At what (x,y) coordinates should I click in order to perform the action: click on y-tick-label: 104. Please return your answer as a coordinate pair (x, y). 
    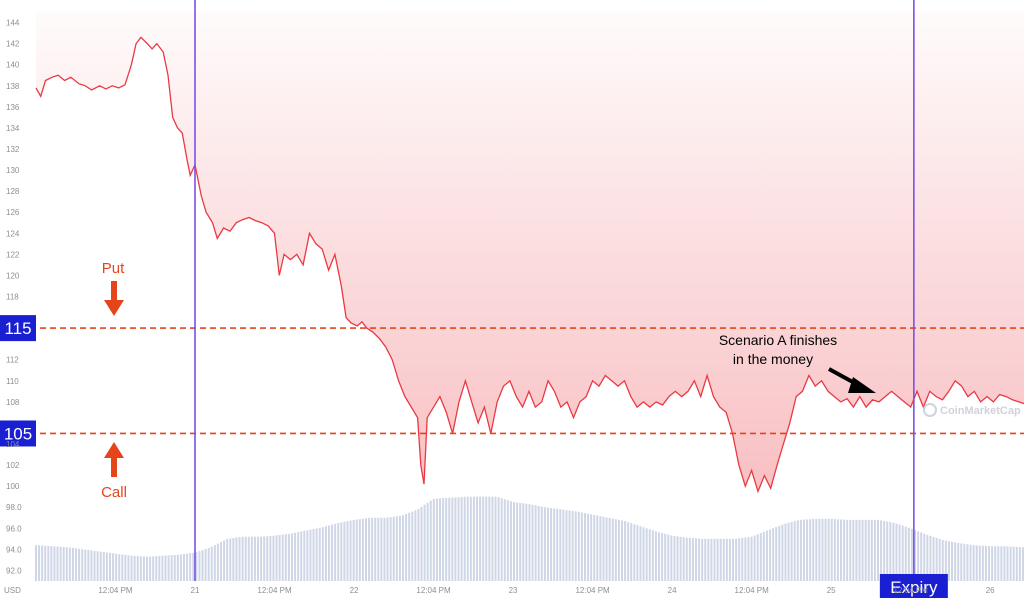
    Looking at the image, I should click on (13, 444).